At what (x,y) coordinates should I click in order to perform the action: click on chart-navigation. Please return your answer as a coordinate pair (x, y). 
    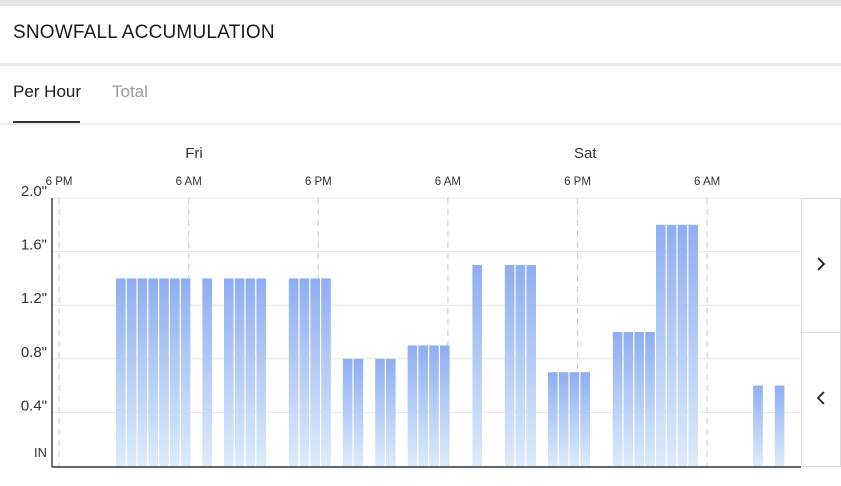
    Looking at the image, I should click on (821, 332).